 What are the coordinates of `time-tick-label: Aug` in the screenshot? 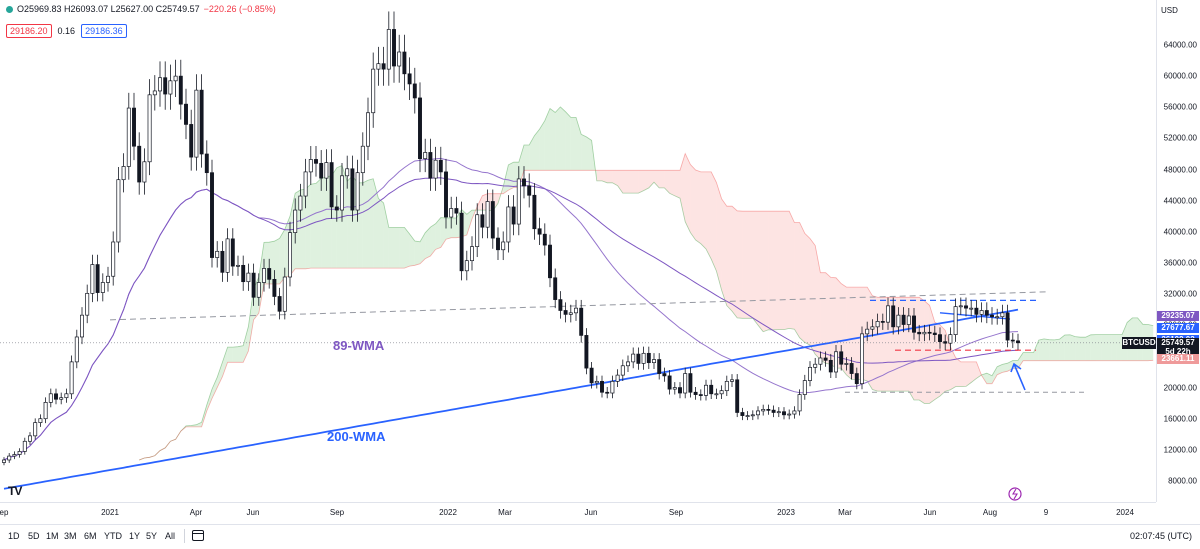 It's located at (990, 512).